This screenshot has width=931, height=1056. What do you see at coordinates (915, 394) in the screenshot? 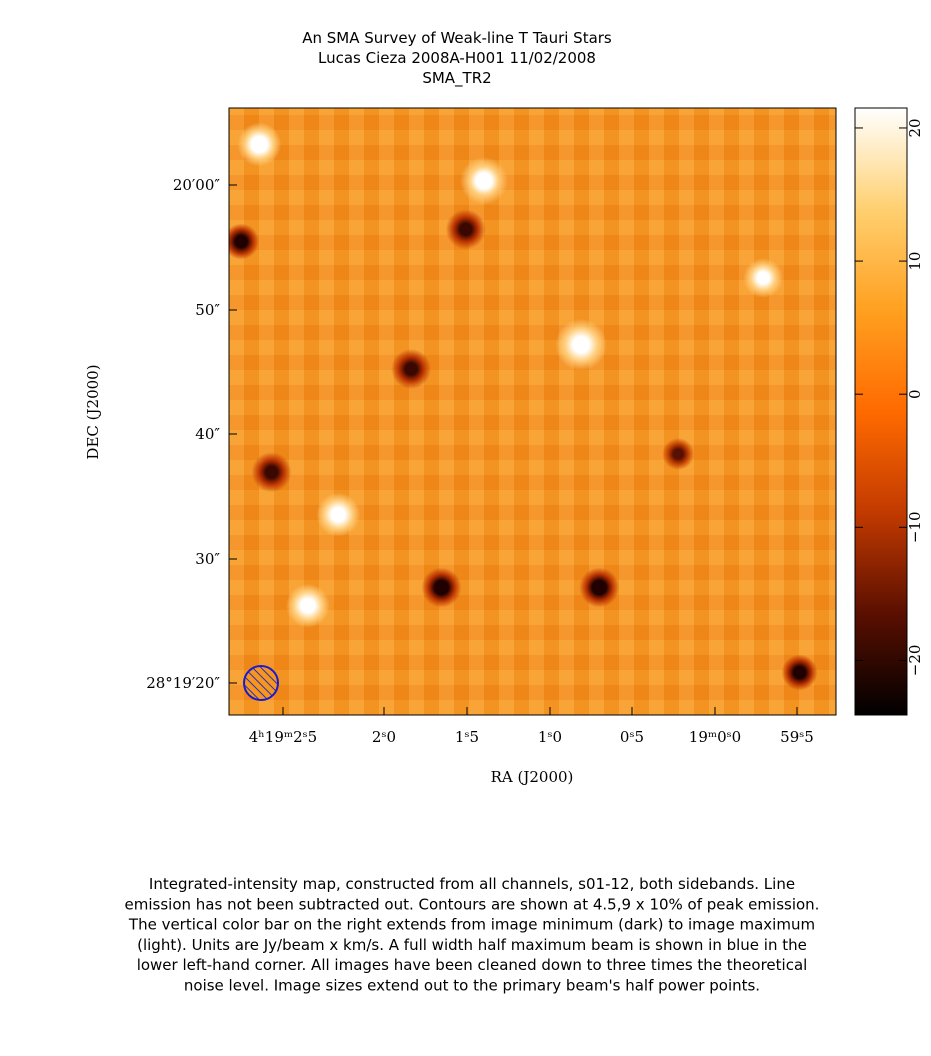
I see `colorbar-tick-label: 0` at bounding box center [915, 394].